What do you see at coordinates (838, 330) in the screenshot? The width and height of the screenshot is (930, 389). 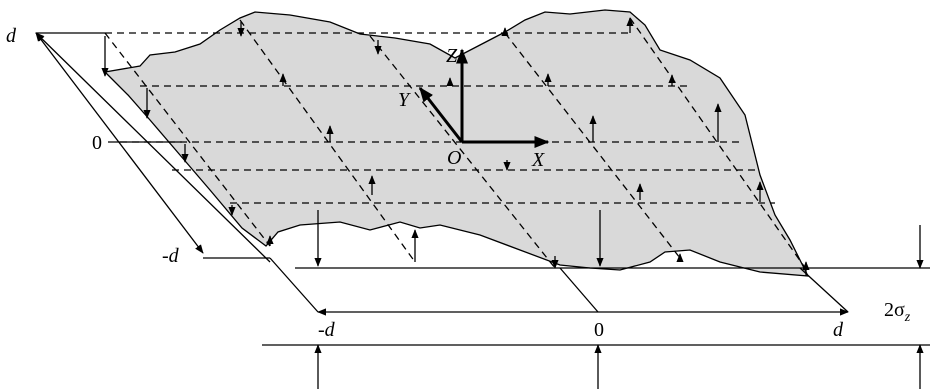 I see `label-d-bottom: d` at bounding box center [838, 330].